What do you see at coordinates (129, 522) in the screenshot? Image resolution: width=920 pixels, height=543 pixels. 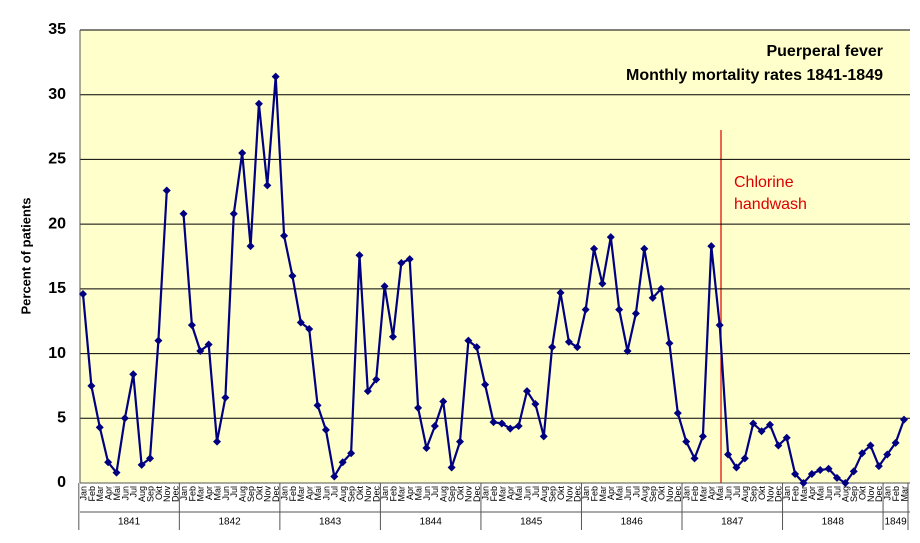 I see `year-label: 1841` at bounding box center [129, 522].